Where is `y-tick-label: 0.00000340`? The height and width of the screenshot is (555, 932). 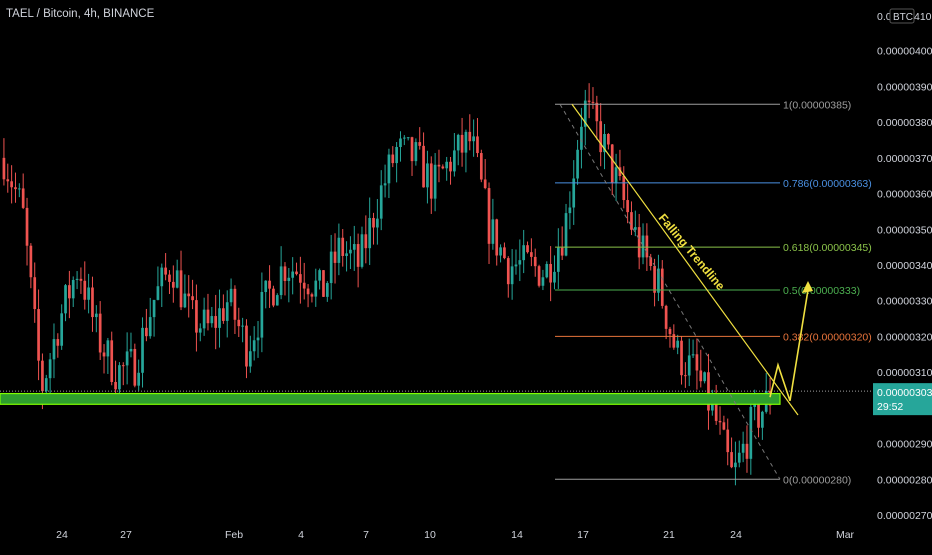
y-tick-label: 0.00000340 is located at coordinates (904, 266).